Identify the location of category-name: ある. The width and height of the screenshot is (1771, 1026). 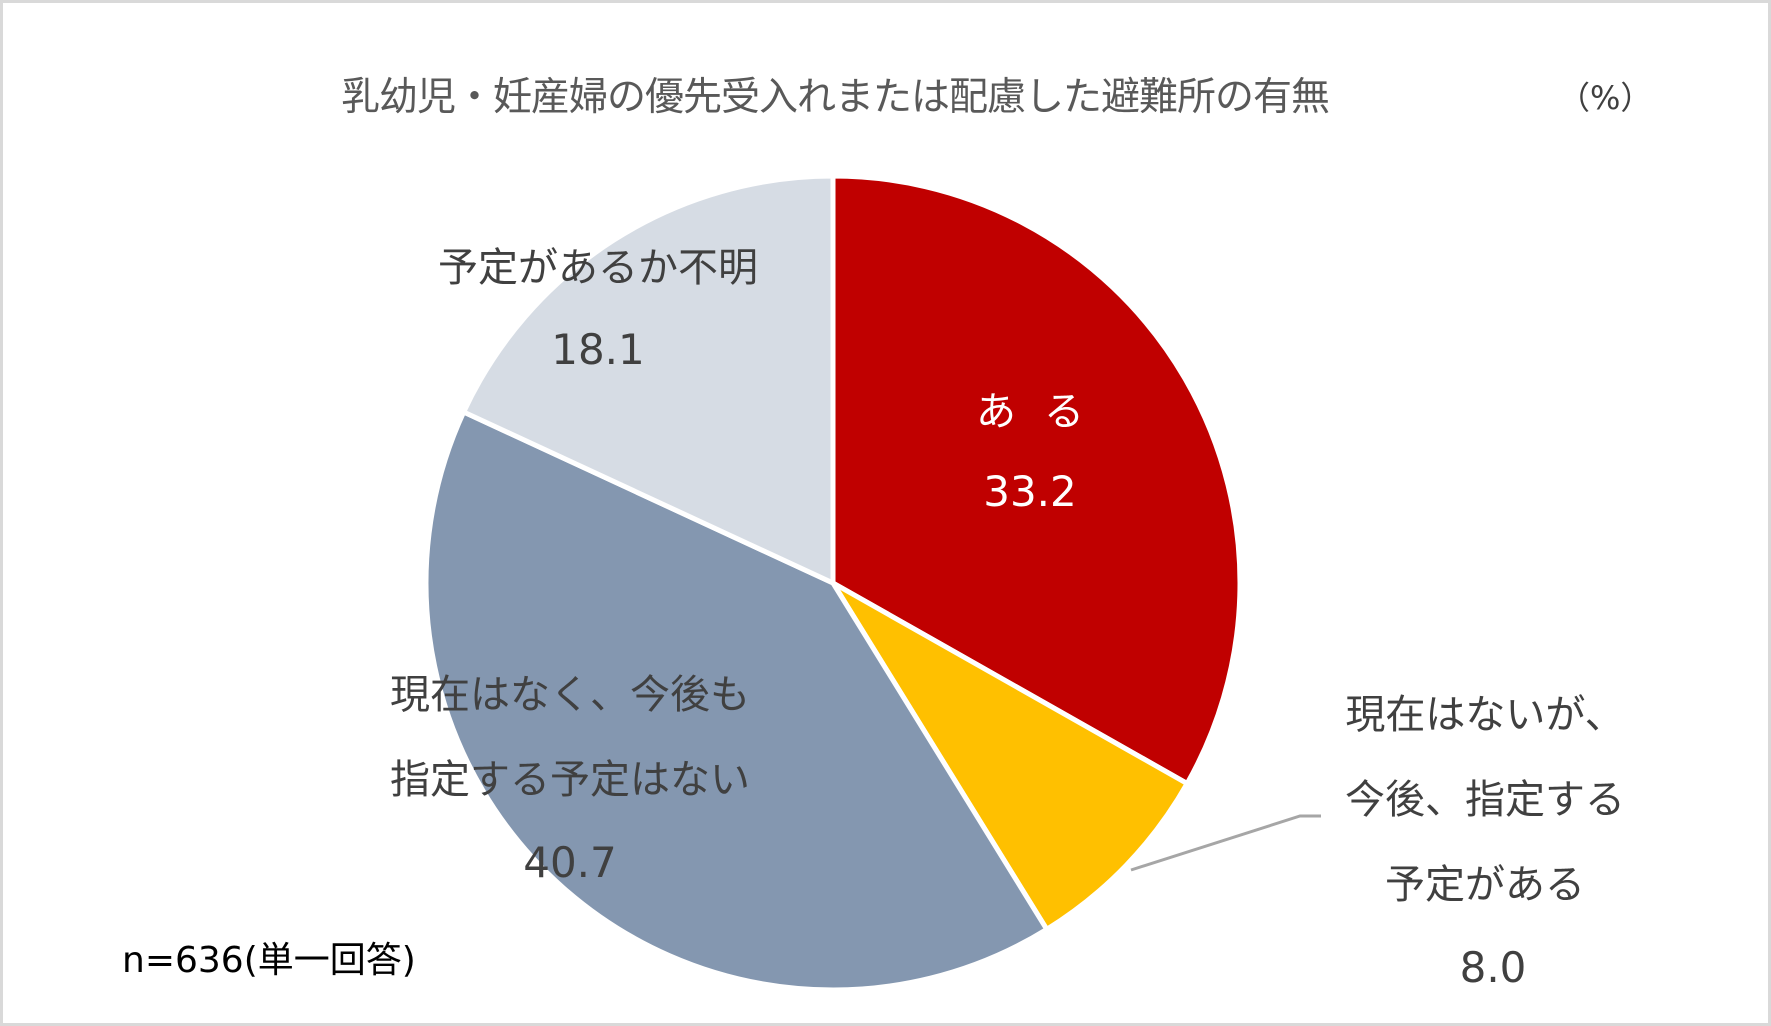
(1044, 412).